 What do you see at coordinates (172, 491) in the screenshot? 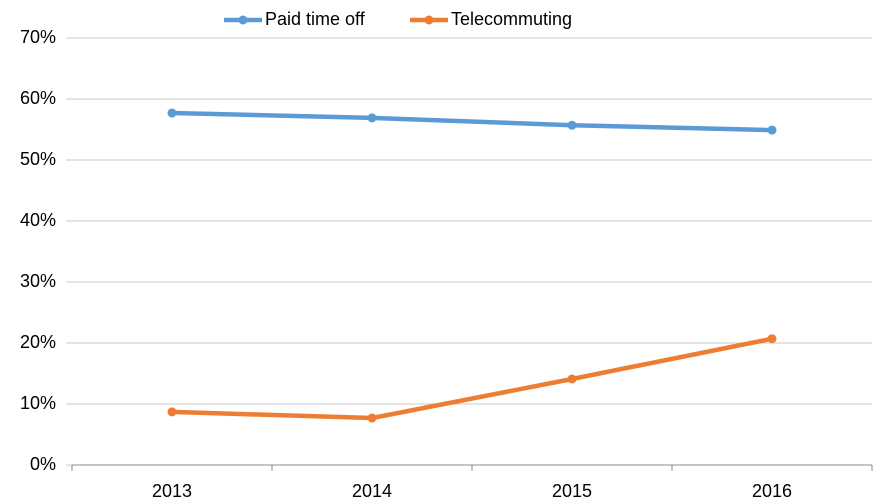
I see `x-tick-label: 2013` at bounding box center [172, 491].